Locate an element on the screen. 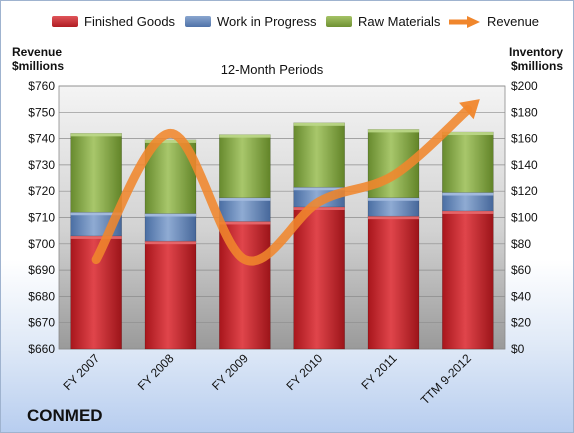  x-tick-label: FY 2011 is located at coordinates (378, 371).